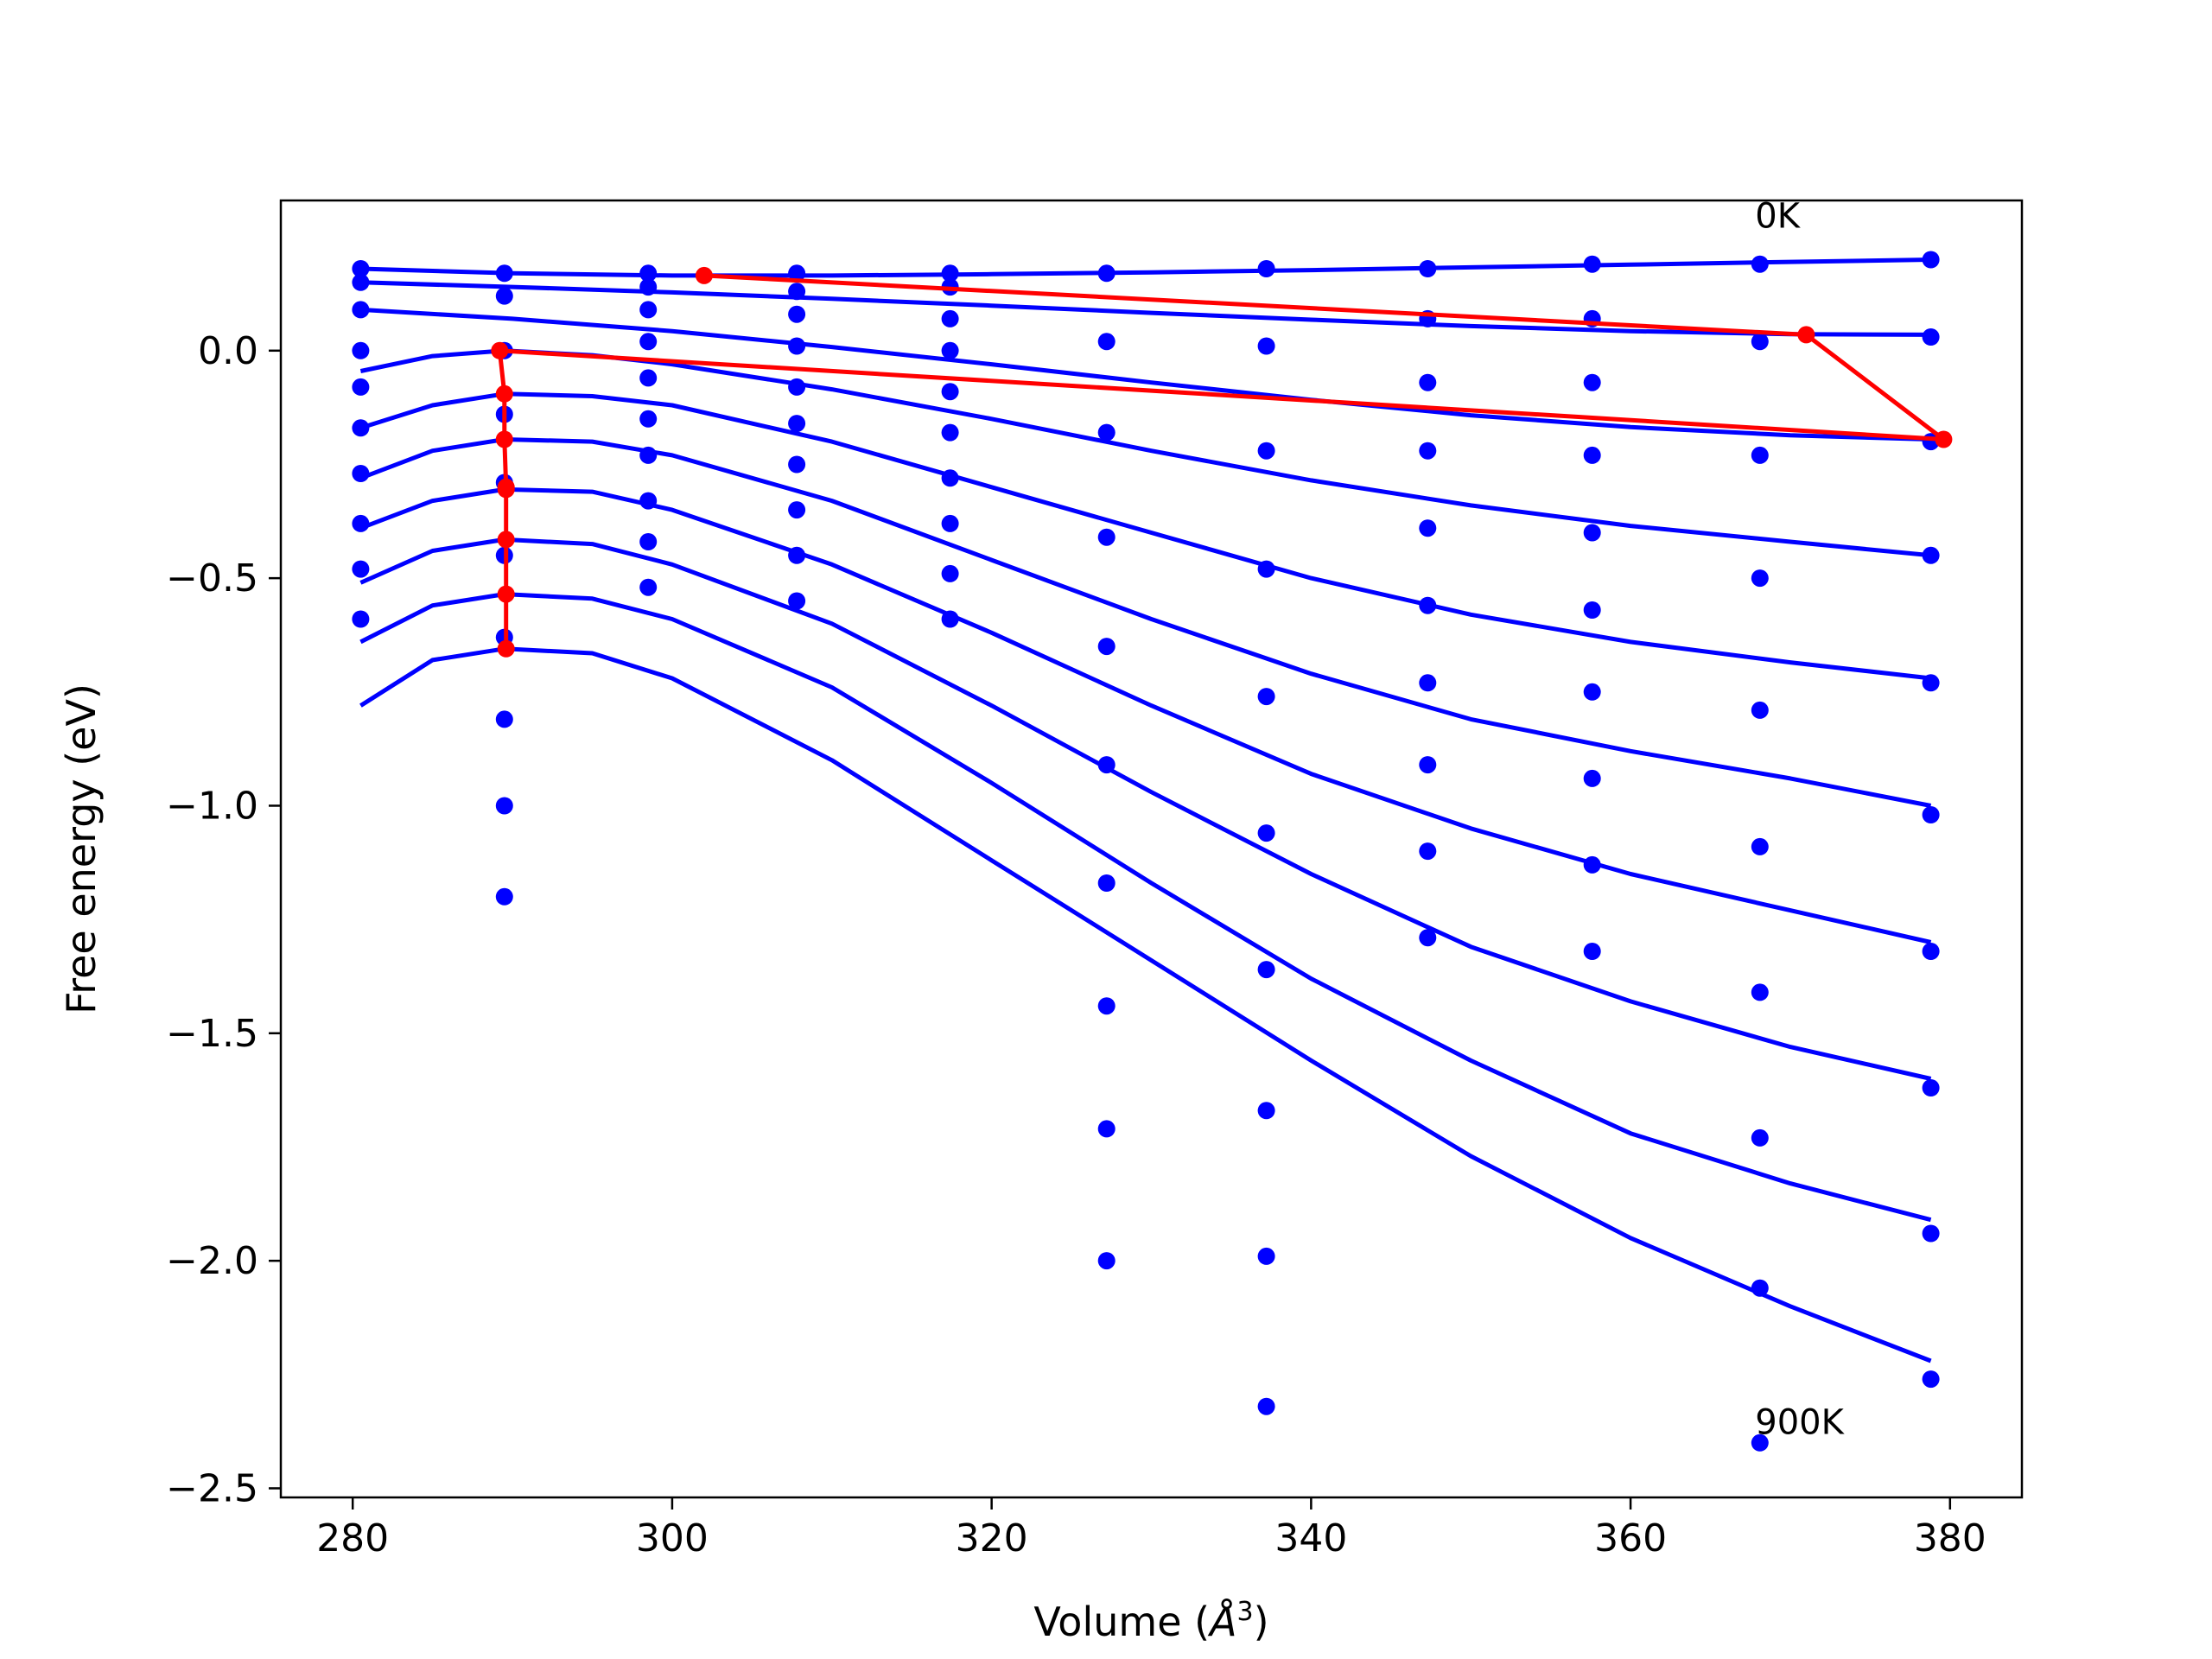 The image size is (2212, 1659). What do you see at coordinates (1800, 820) in the screenshot?
I see `annotations: 0K 900K` at bounding box center [1800, 820].